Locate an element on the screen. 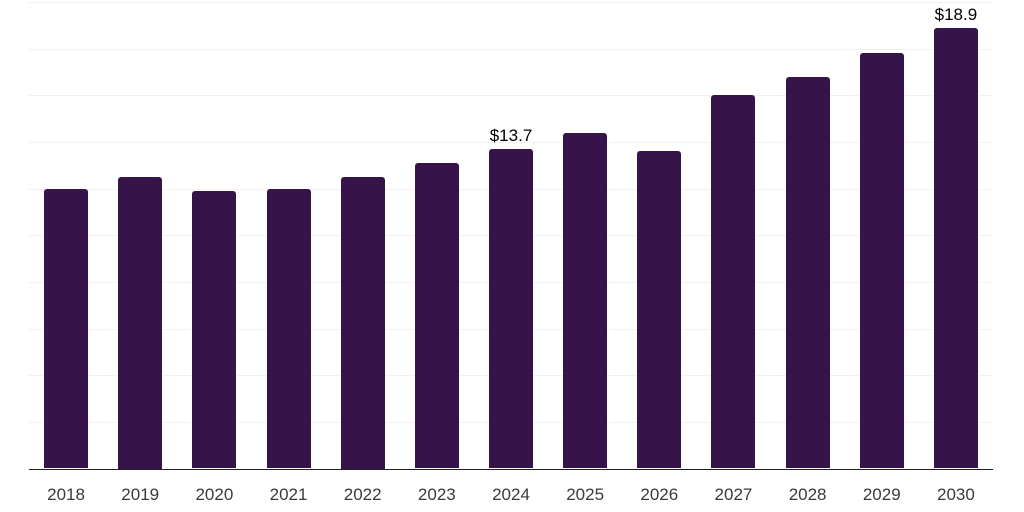 The image size is (1024, 512). x-tick-label-2018: 2018 is located at coordinates (66, 494).